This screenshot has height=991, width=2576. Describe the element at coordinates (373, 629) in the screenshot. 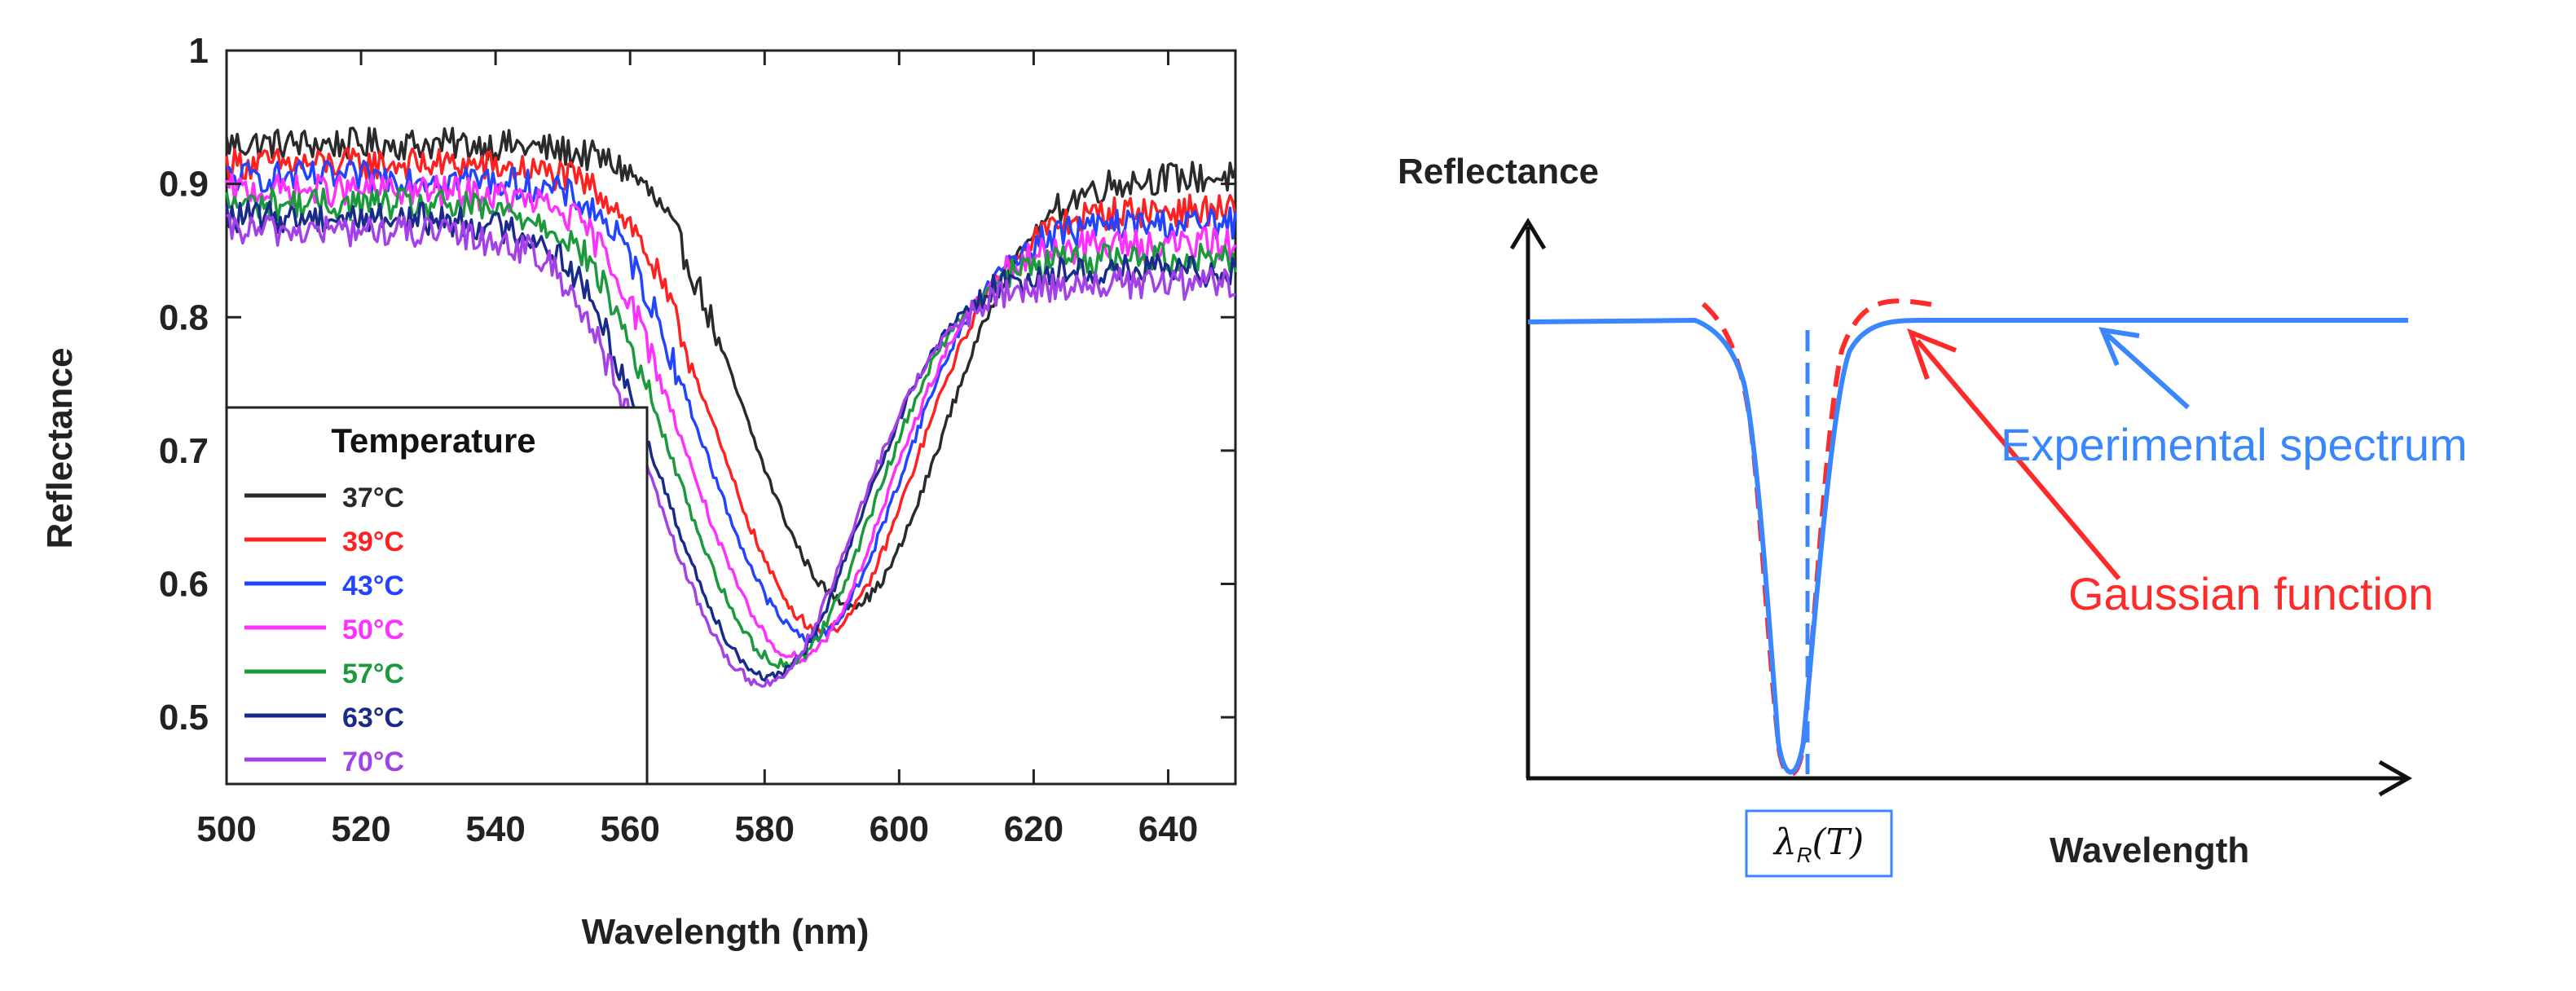

I see `legend-label: 50°C` at that location.